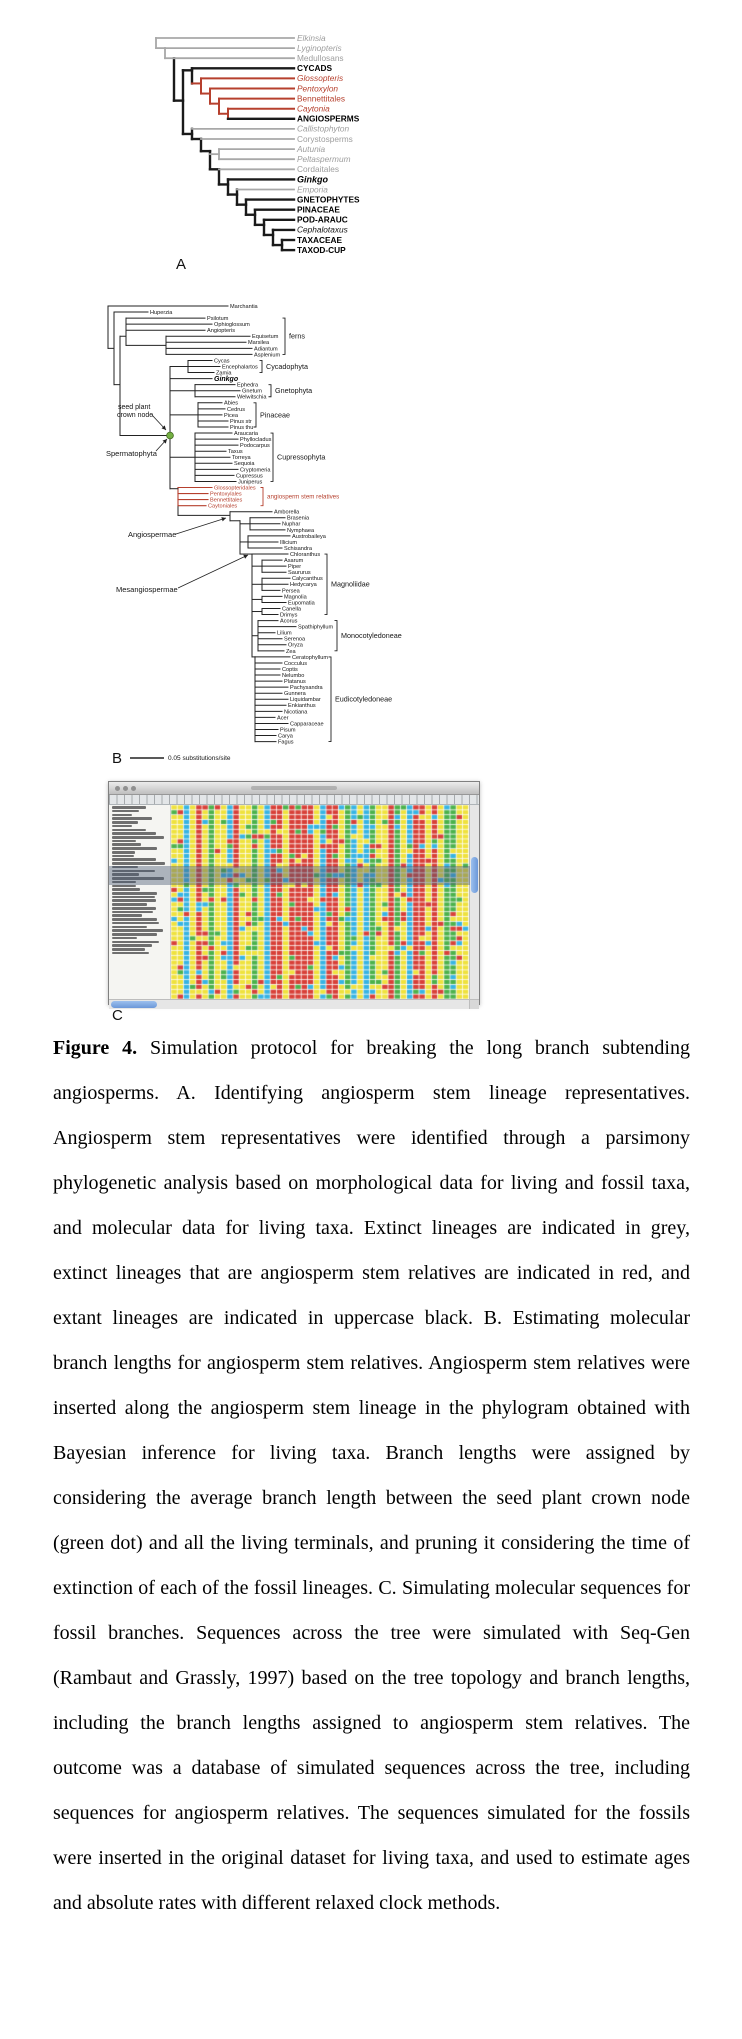 The height and width of the screenshot is (2039, 742). I want to click on taxon-label: Liquidambar, so click(305, 700).